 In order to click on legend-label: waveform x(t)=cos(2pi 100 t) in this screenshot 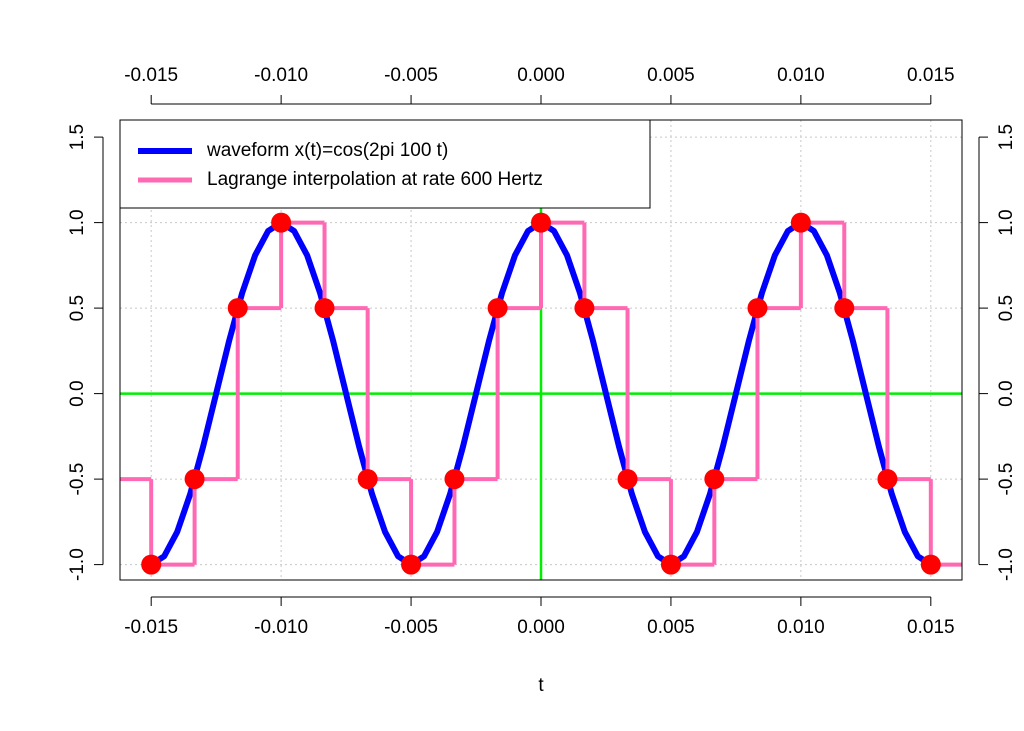, I will do `click(327, 150)`.